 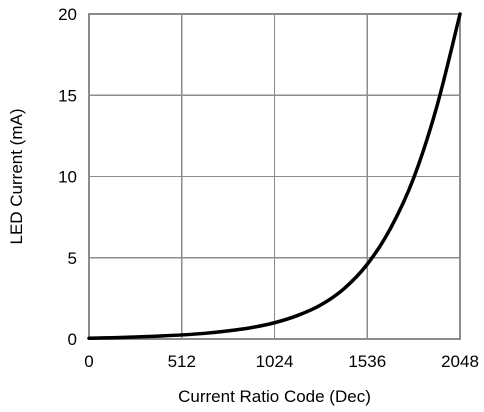 I want to click on x-tick-label: 2048, so click(x=460, y=361).